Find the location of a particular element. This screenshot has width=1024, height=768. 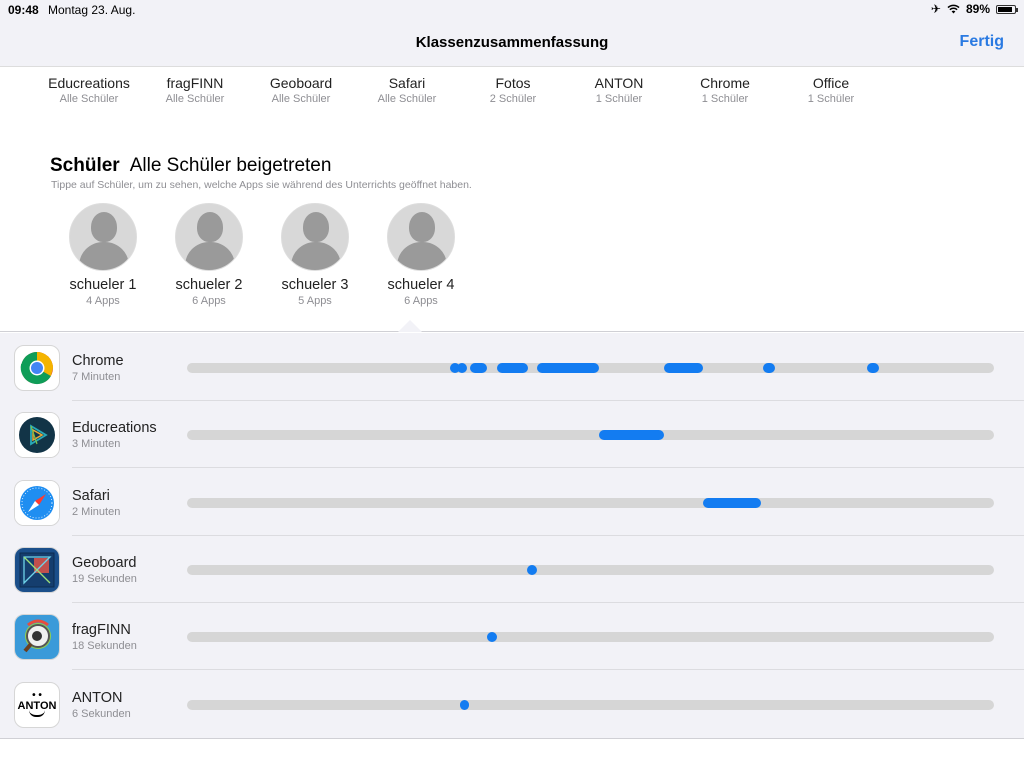

battery-icon is located at coordinates (1007, 9).